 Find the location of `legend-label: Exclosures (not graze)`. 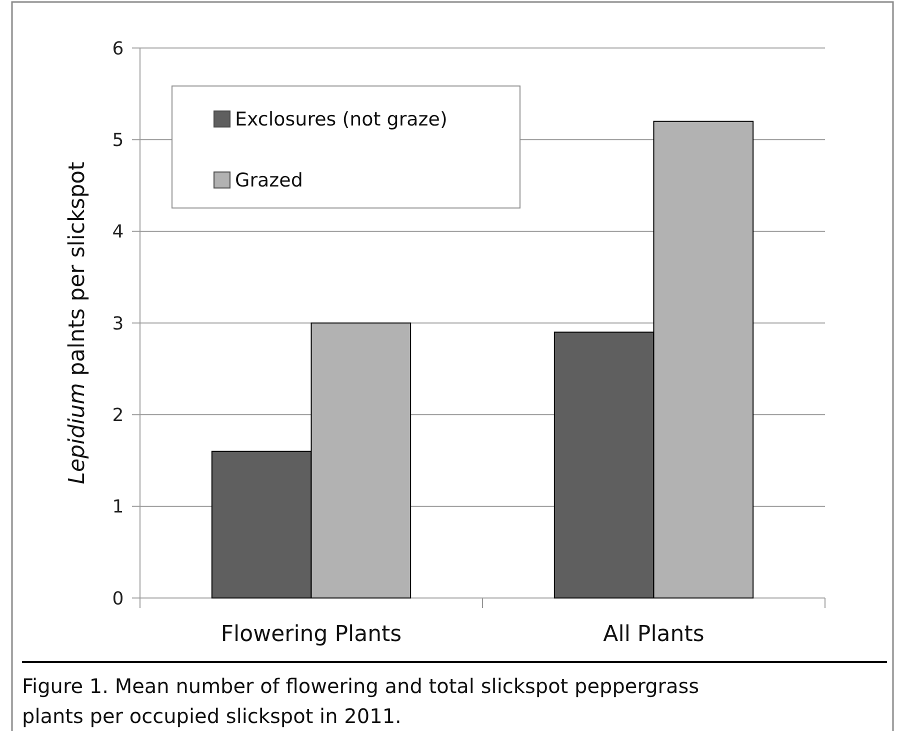

legend-label: Exclosures (not graze) is located at coordinates (341, 119).